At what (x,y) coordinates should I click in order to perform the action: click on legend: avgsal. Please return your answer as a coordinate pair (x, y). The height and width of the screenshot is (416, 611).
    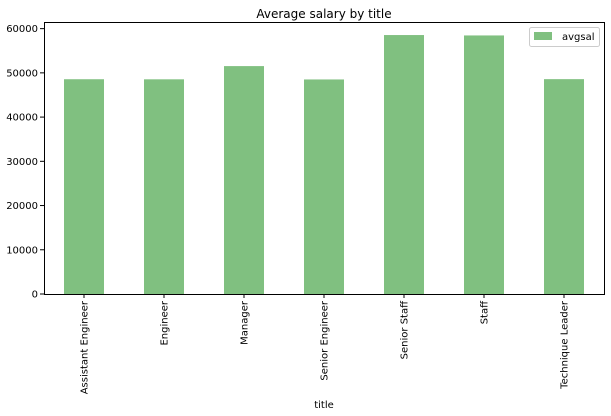
    Looking at the image, I should click on (564, 37).